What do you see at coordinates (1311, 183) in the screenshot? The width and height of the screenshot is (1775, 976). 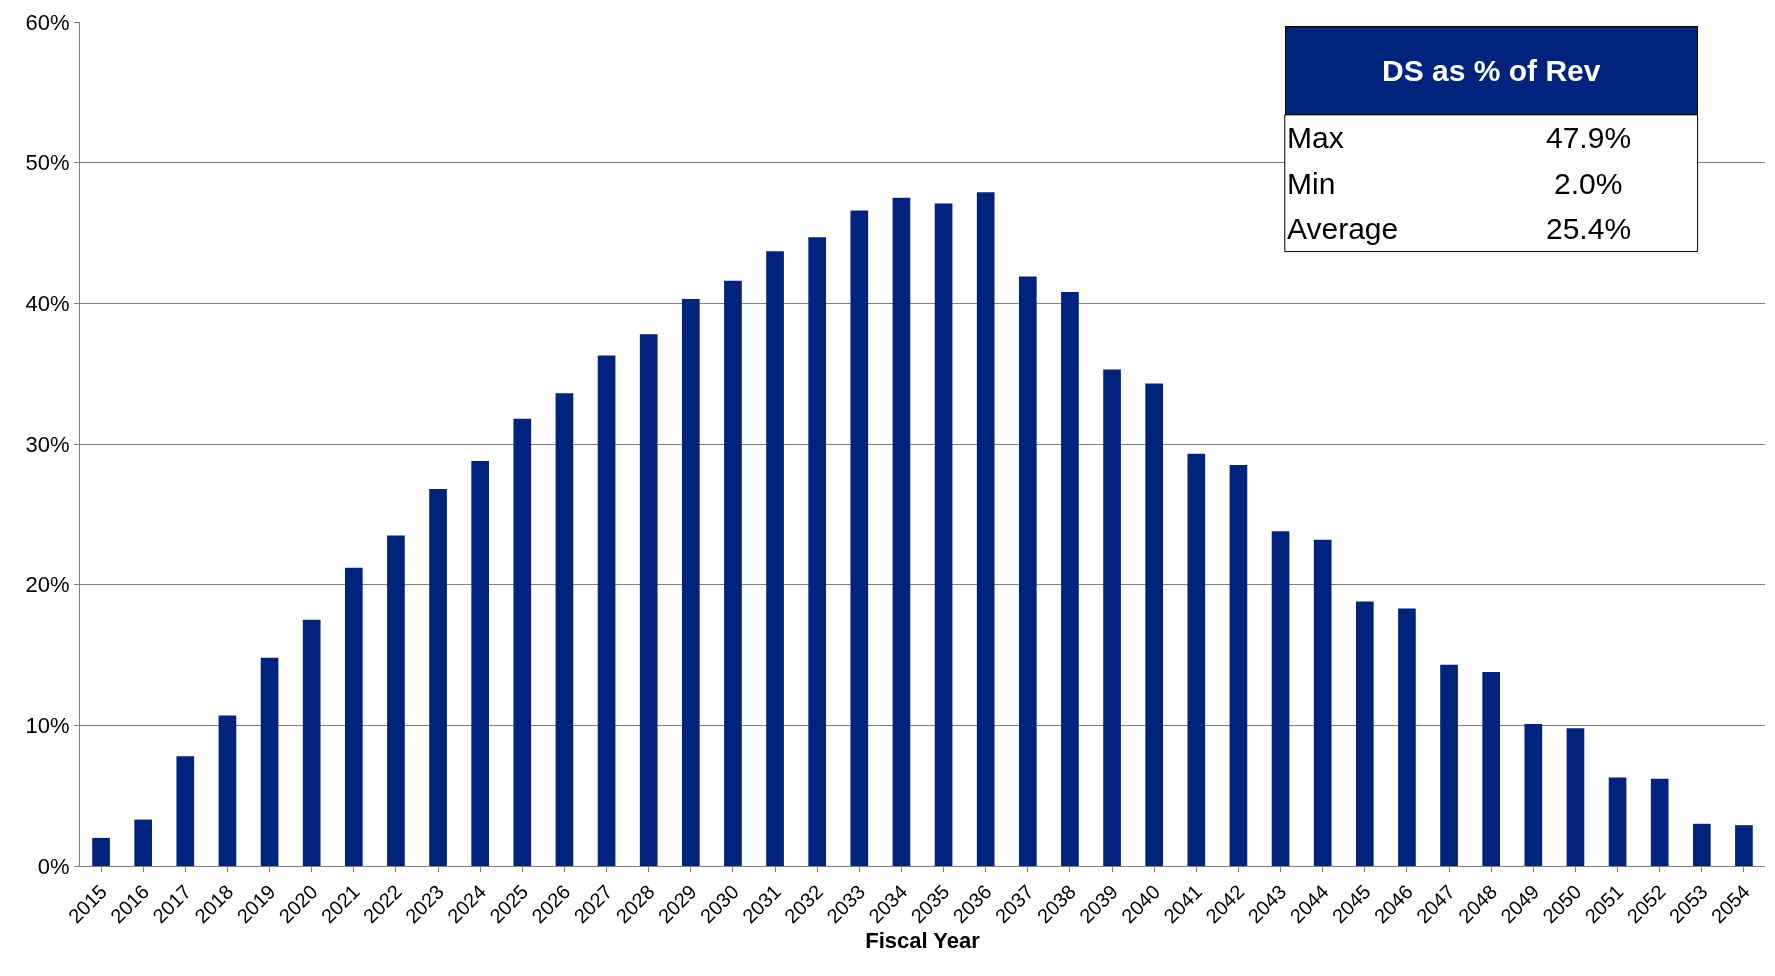 I see `annotation: Min` at bounding box center [1311, 183].